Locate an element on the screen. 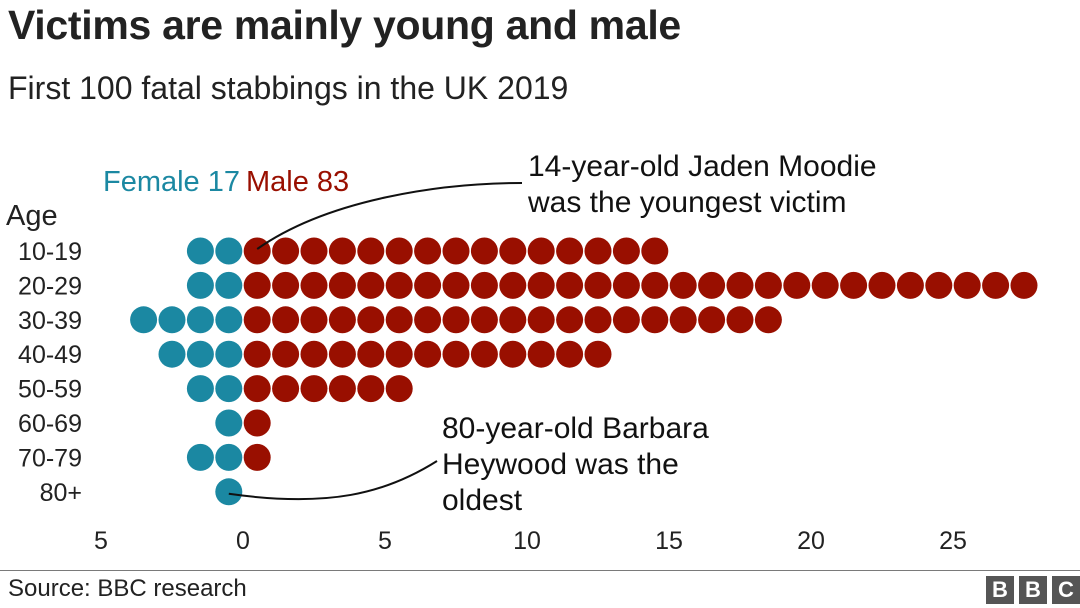 This screenshot has width=1080, height=608. chart-subtitle: First 100 fatal stabbings in the UK 2019 is located at coordinates (288, 88).